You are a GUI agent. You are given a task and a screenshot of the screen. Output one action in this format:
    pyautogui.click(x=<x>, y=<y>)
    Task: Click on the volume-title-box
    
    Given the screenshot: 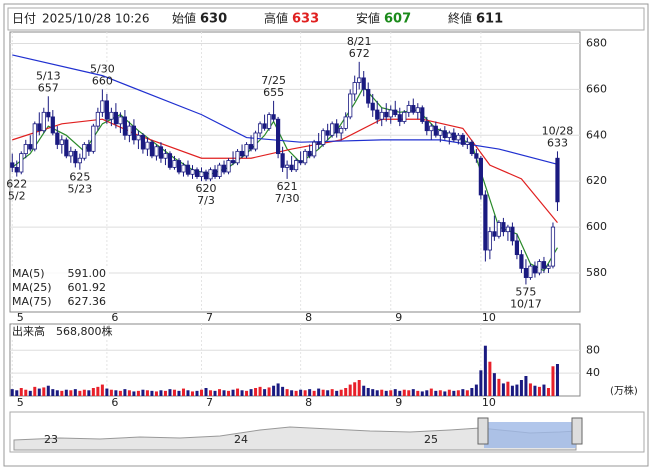 What is the action you would take?
    pyautogui.click(x=66, y=331)
    